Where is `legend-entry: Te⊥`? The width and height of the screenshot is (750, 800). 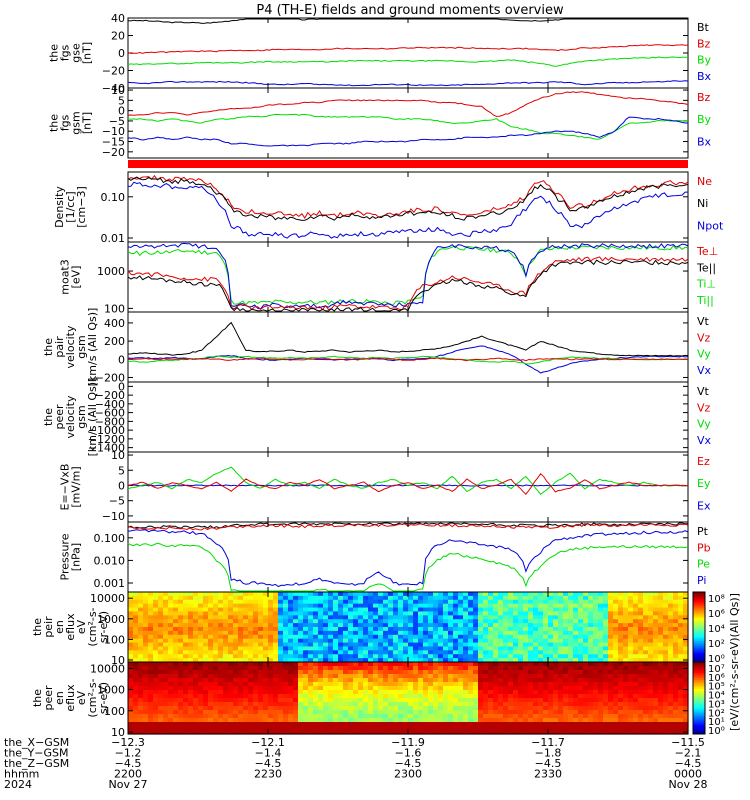
legend-entry: Te⊥ is located at coordinates (707, 251).